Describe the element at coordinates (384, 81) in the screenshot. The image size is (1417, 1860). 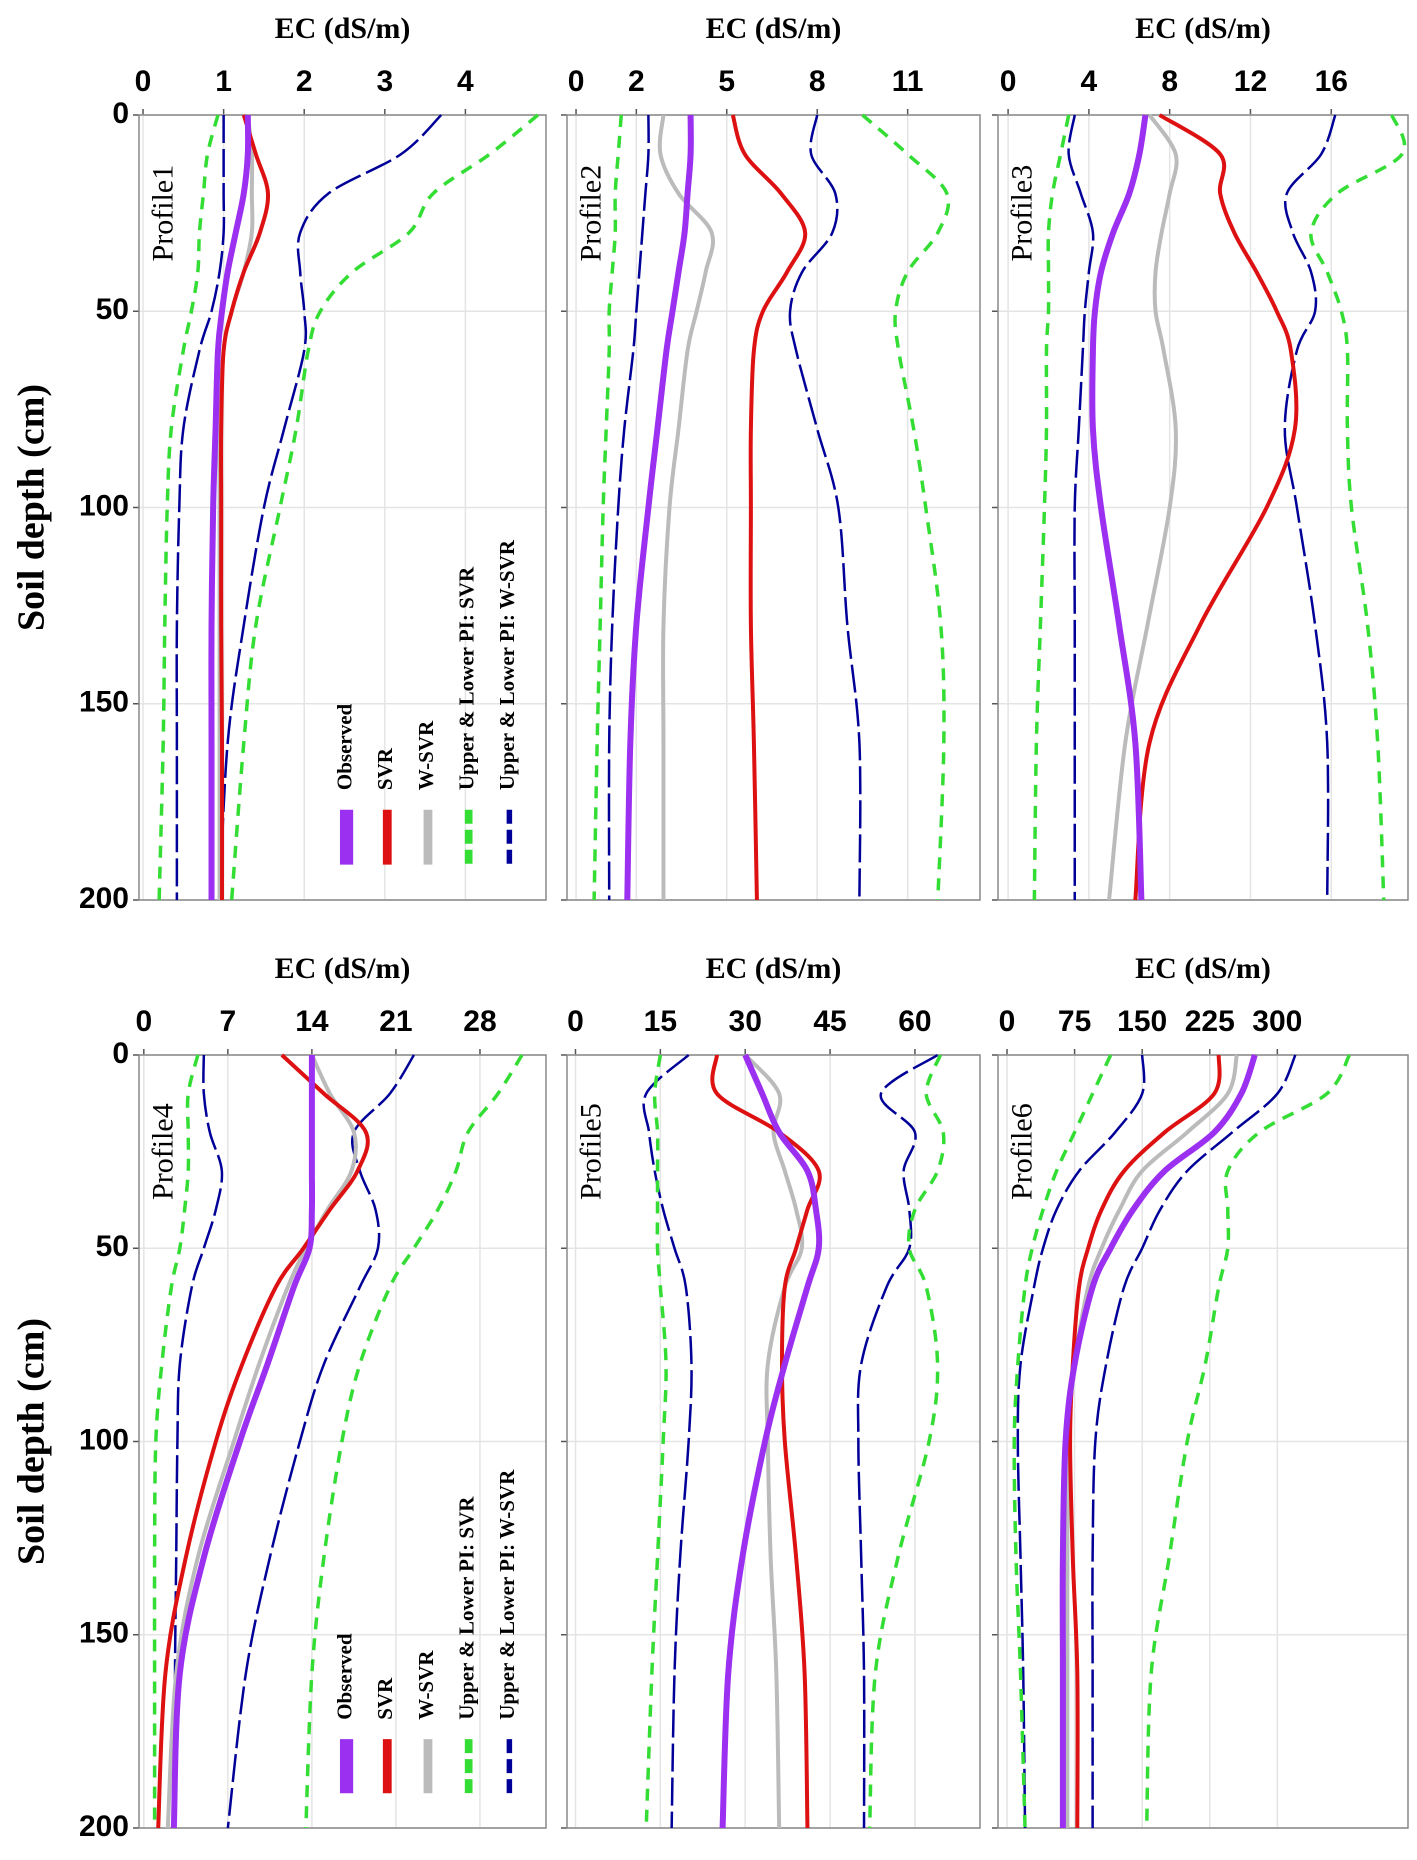
I see `x-tick-label: 3` at that location.